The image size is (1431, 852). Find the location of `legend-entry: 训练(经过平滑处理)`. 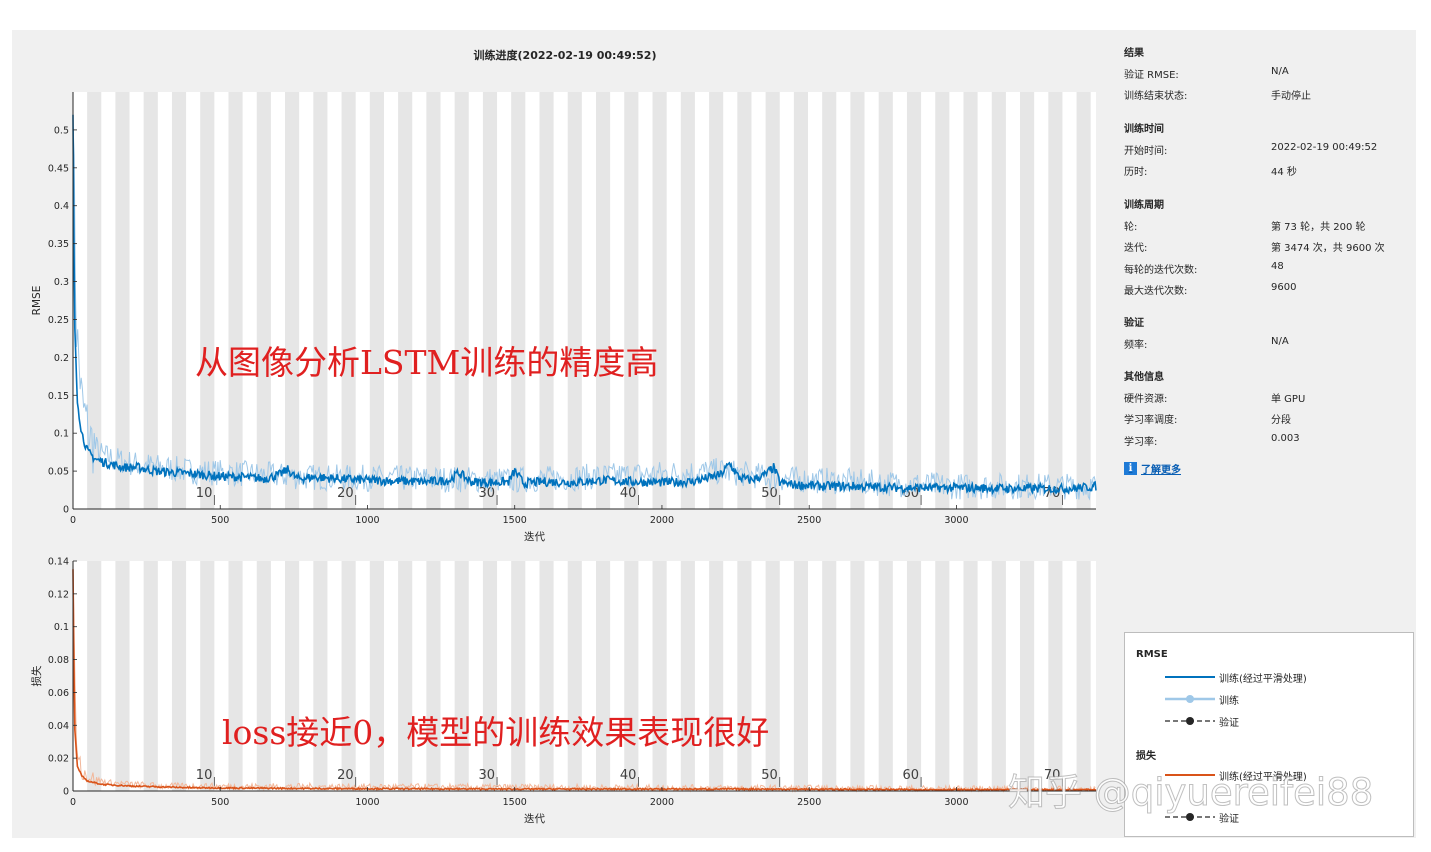

legend-entry: 训练(经过平滑处理) is located at coordinates (1291, 677).